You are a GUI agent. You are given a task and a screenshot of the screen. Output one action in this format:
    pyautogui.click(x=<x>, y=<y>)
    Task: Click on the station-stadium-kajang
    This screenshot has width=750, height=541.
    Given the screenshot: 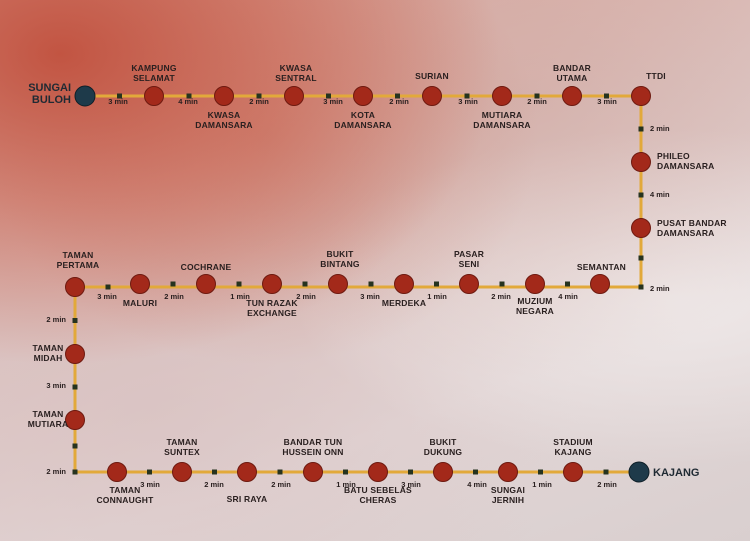 What is the action you would take?
    pyautogui.click(x=573, y=472)
    